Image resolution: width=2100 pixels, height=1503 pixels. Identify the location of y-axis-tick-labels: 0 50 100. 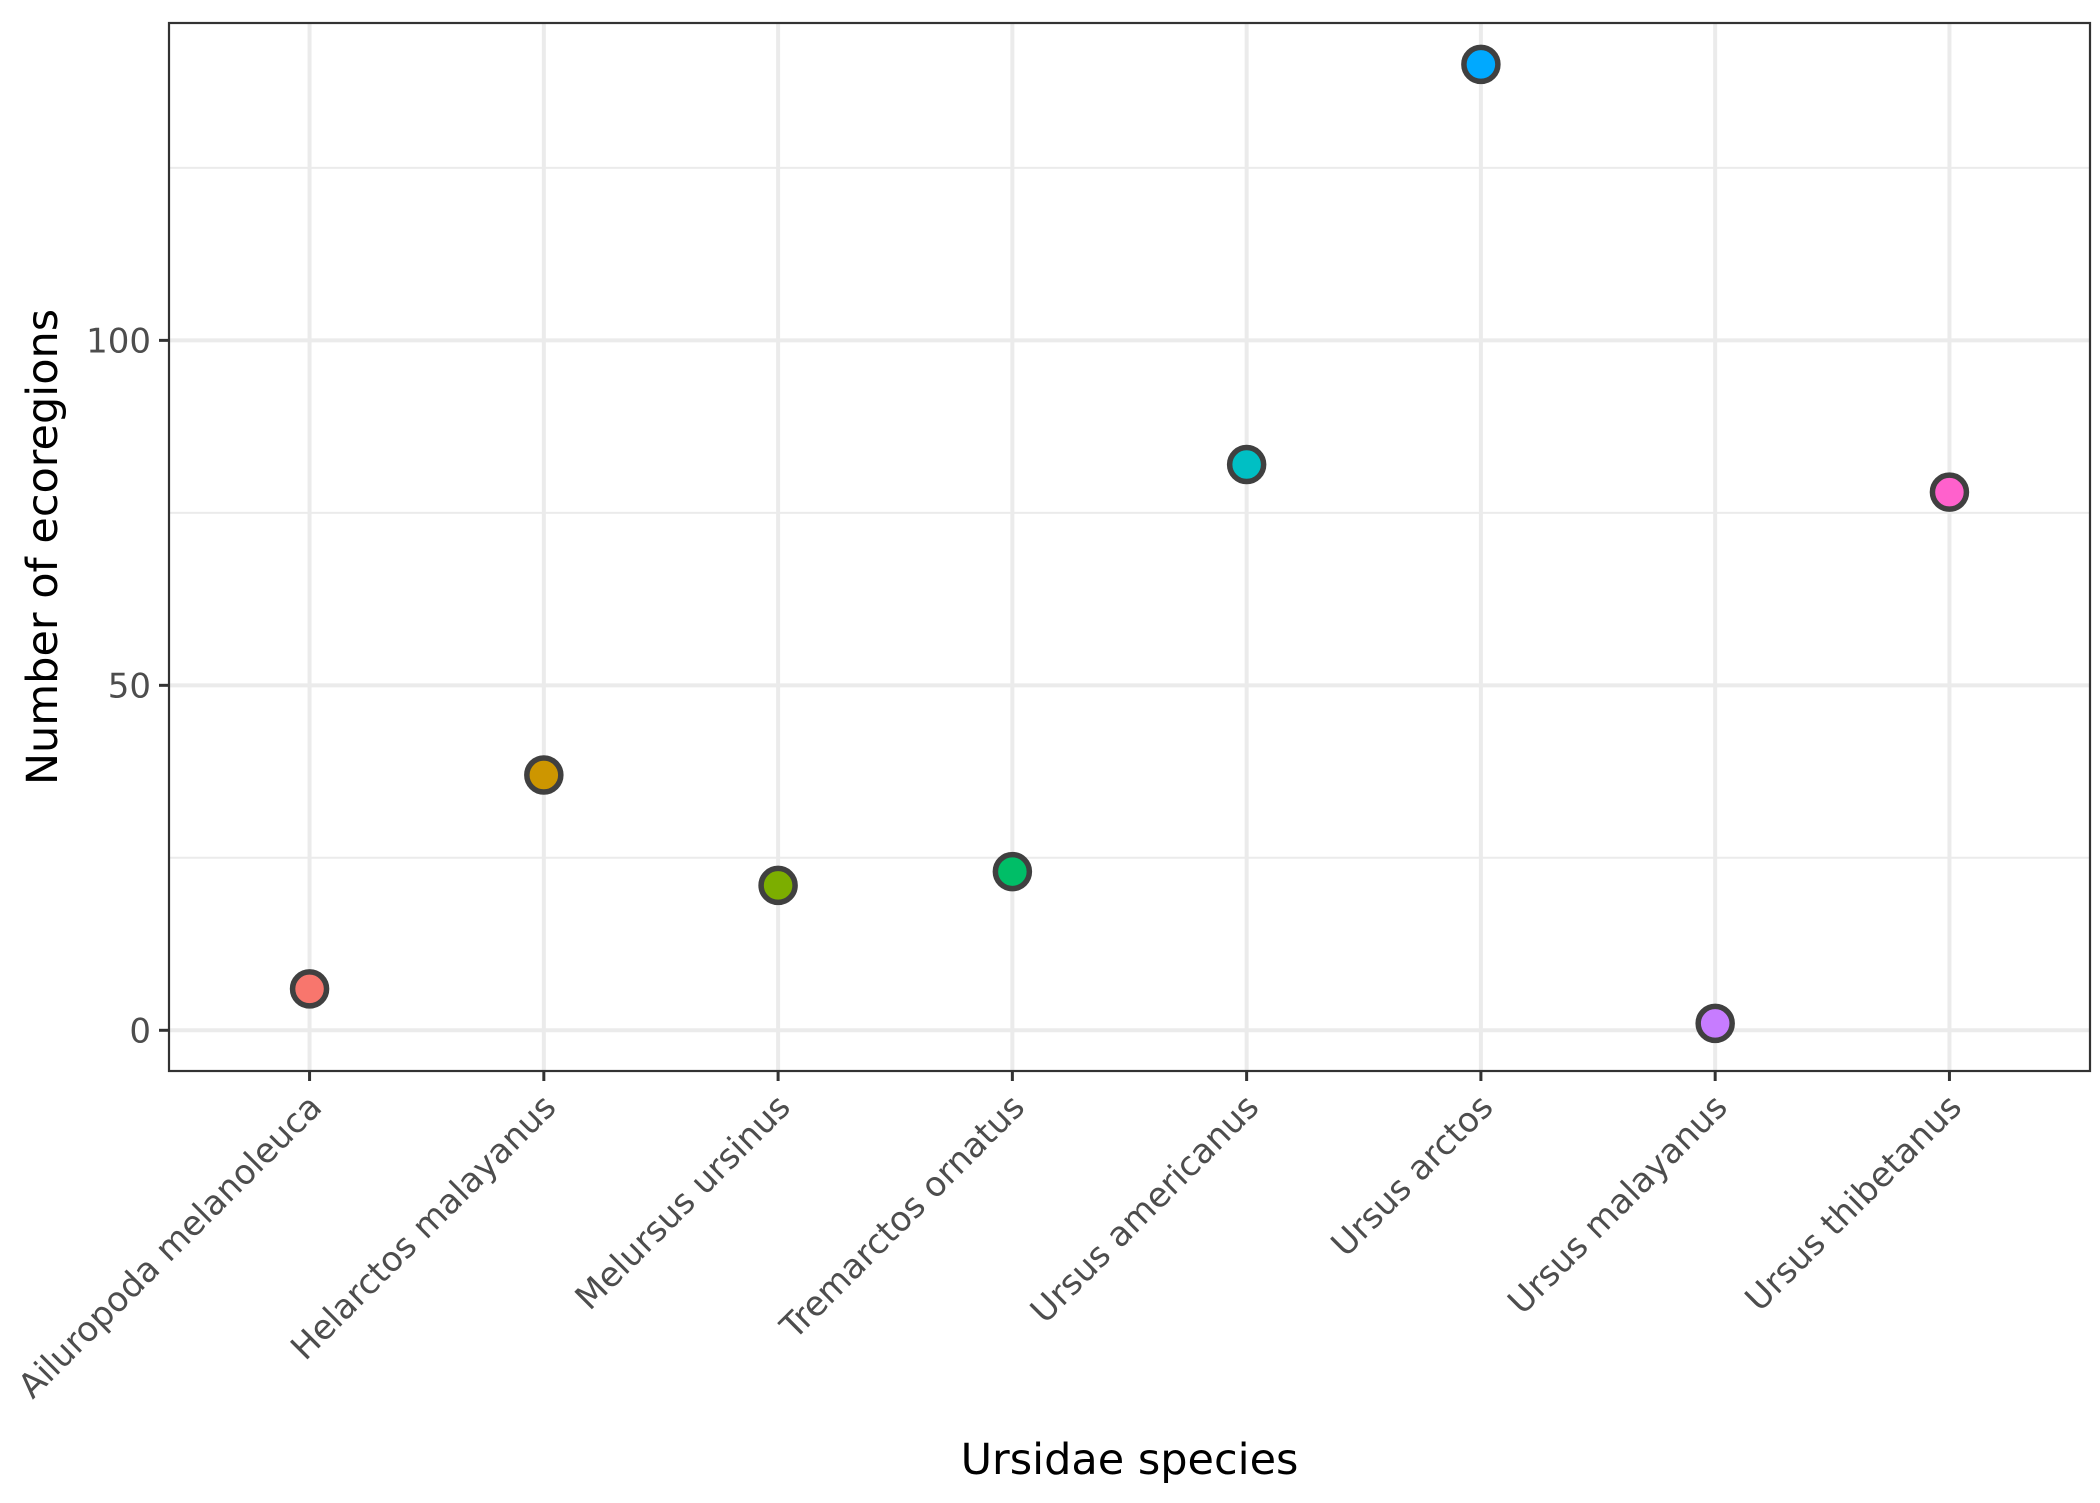
(118, 686).